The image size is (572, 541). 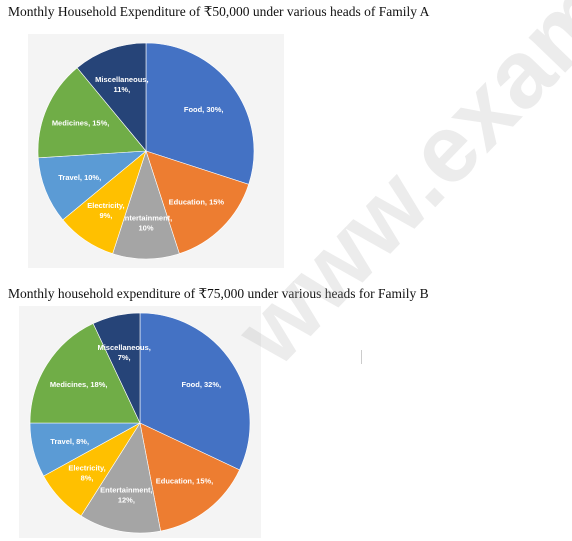 I want to click on data-label-travel: Travel, 8%,, so click(x=69, y=441).